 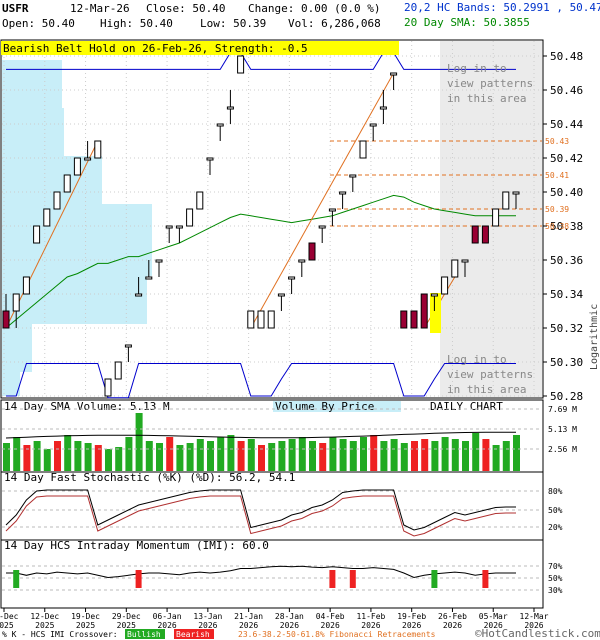 What do you see at coordinates (272, 578) in the screenshot?
I see `imi-lines` at bounding box center [272, 578].